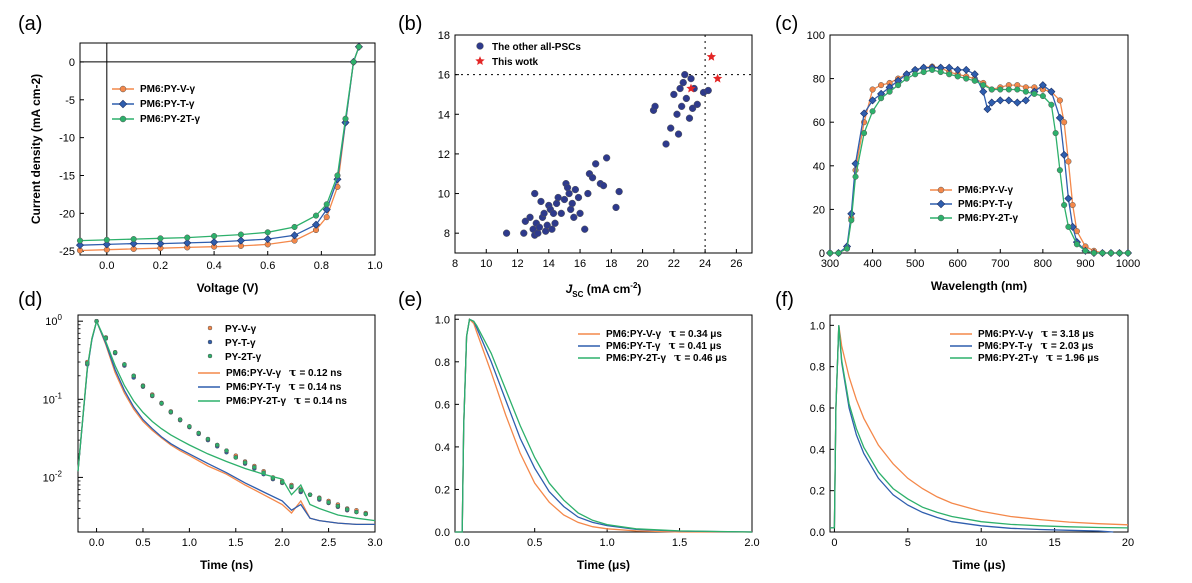  I want to click on legend-entry: PM6:PY-2T-γ τ = 1.96 μs, so click(1038, 357).